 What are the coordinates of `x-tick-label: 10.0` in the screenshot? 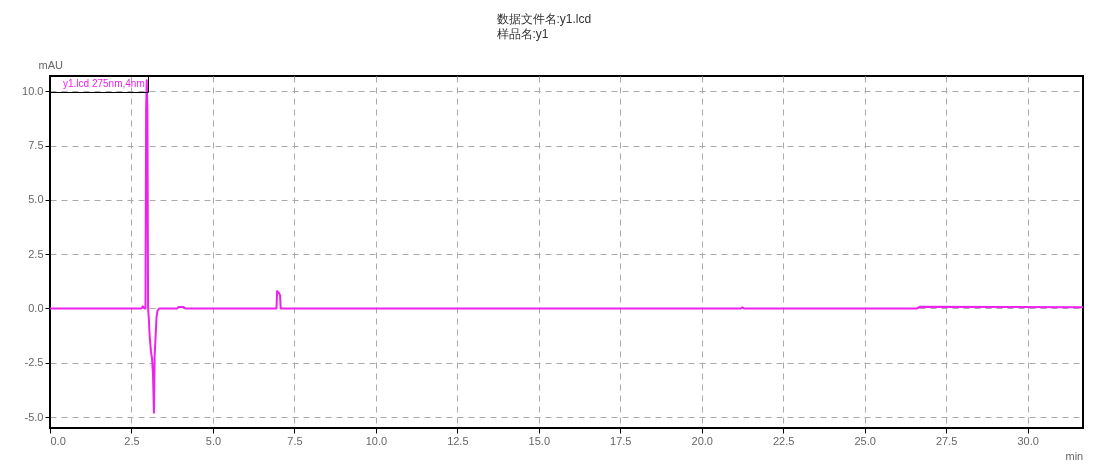 It's located at (376, 440).